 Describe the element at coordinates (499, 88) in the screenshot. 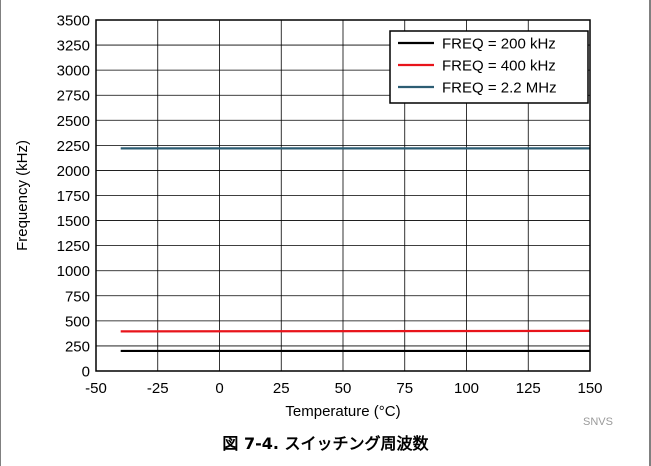

I see `legend-entry: FREQ = 2.2 MHz` at that location.